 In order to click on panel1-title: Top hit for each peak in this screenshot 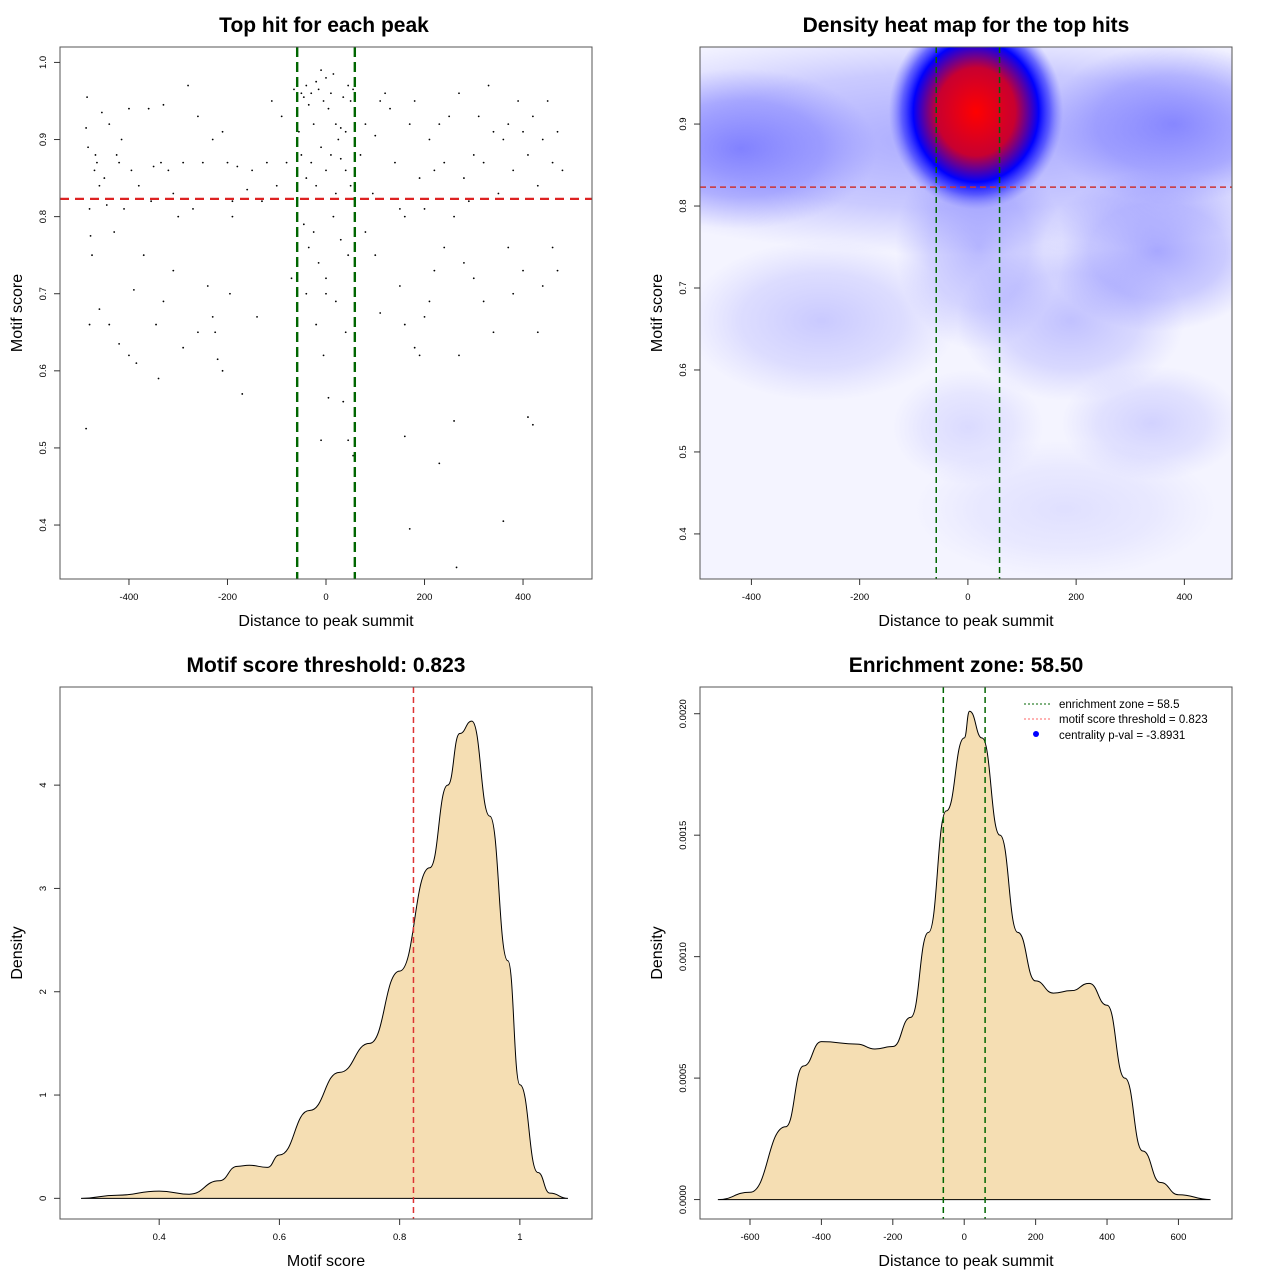, I will do `click(324, 25)`.